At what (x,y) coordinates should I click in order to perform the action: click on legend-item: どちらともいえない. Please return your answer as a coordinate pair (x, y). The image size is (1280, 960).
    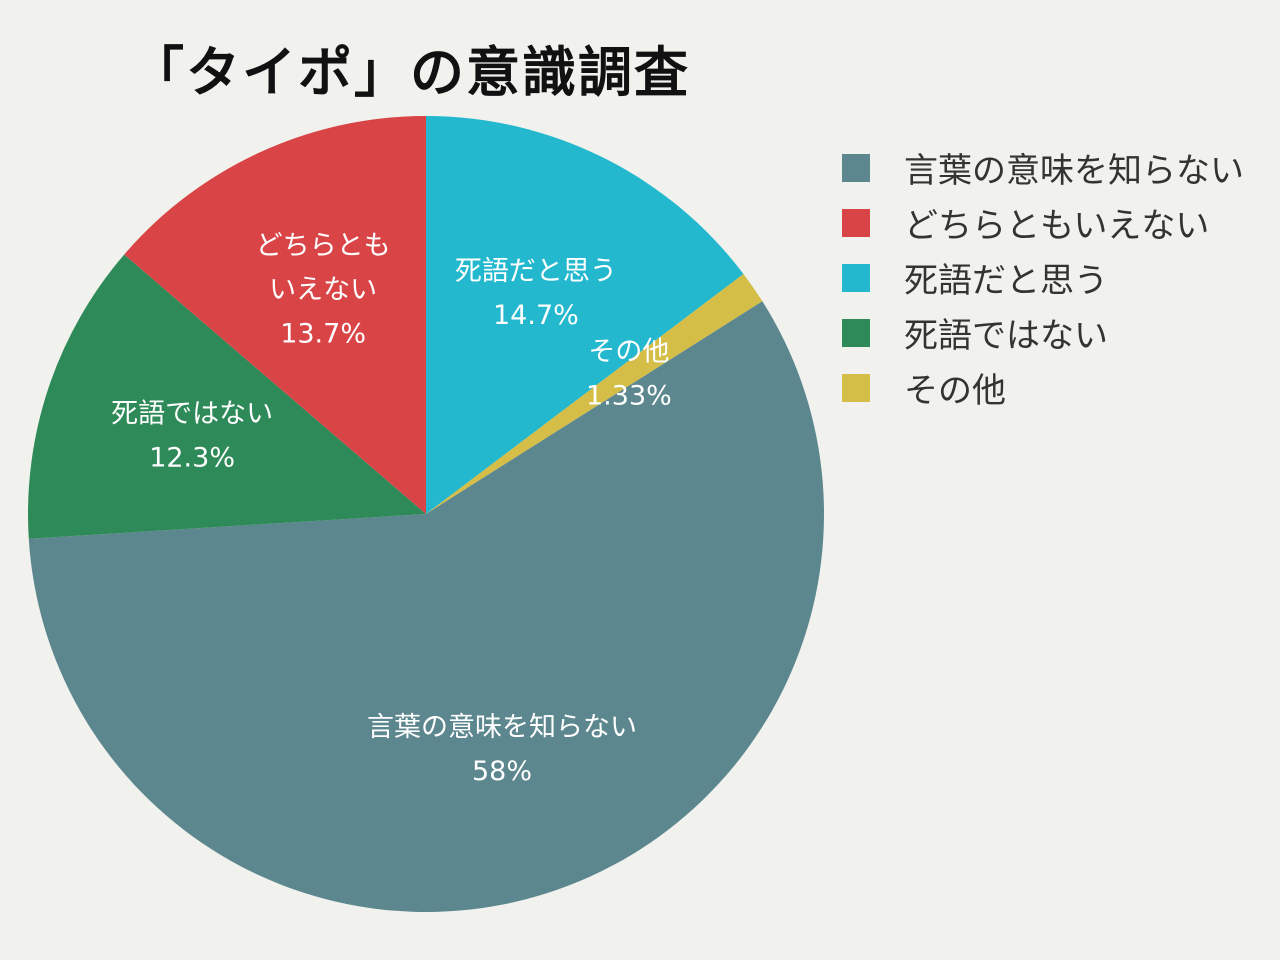
    Looking at the image, I should click on (1043, 222).